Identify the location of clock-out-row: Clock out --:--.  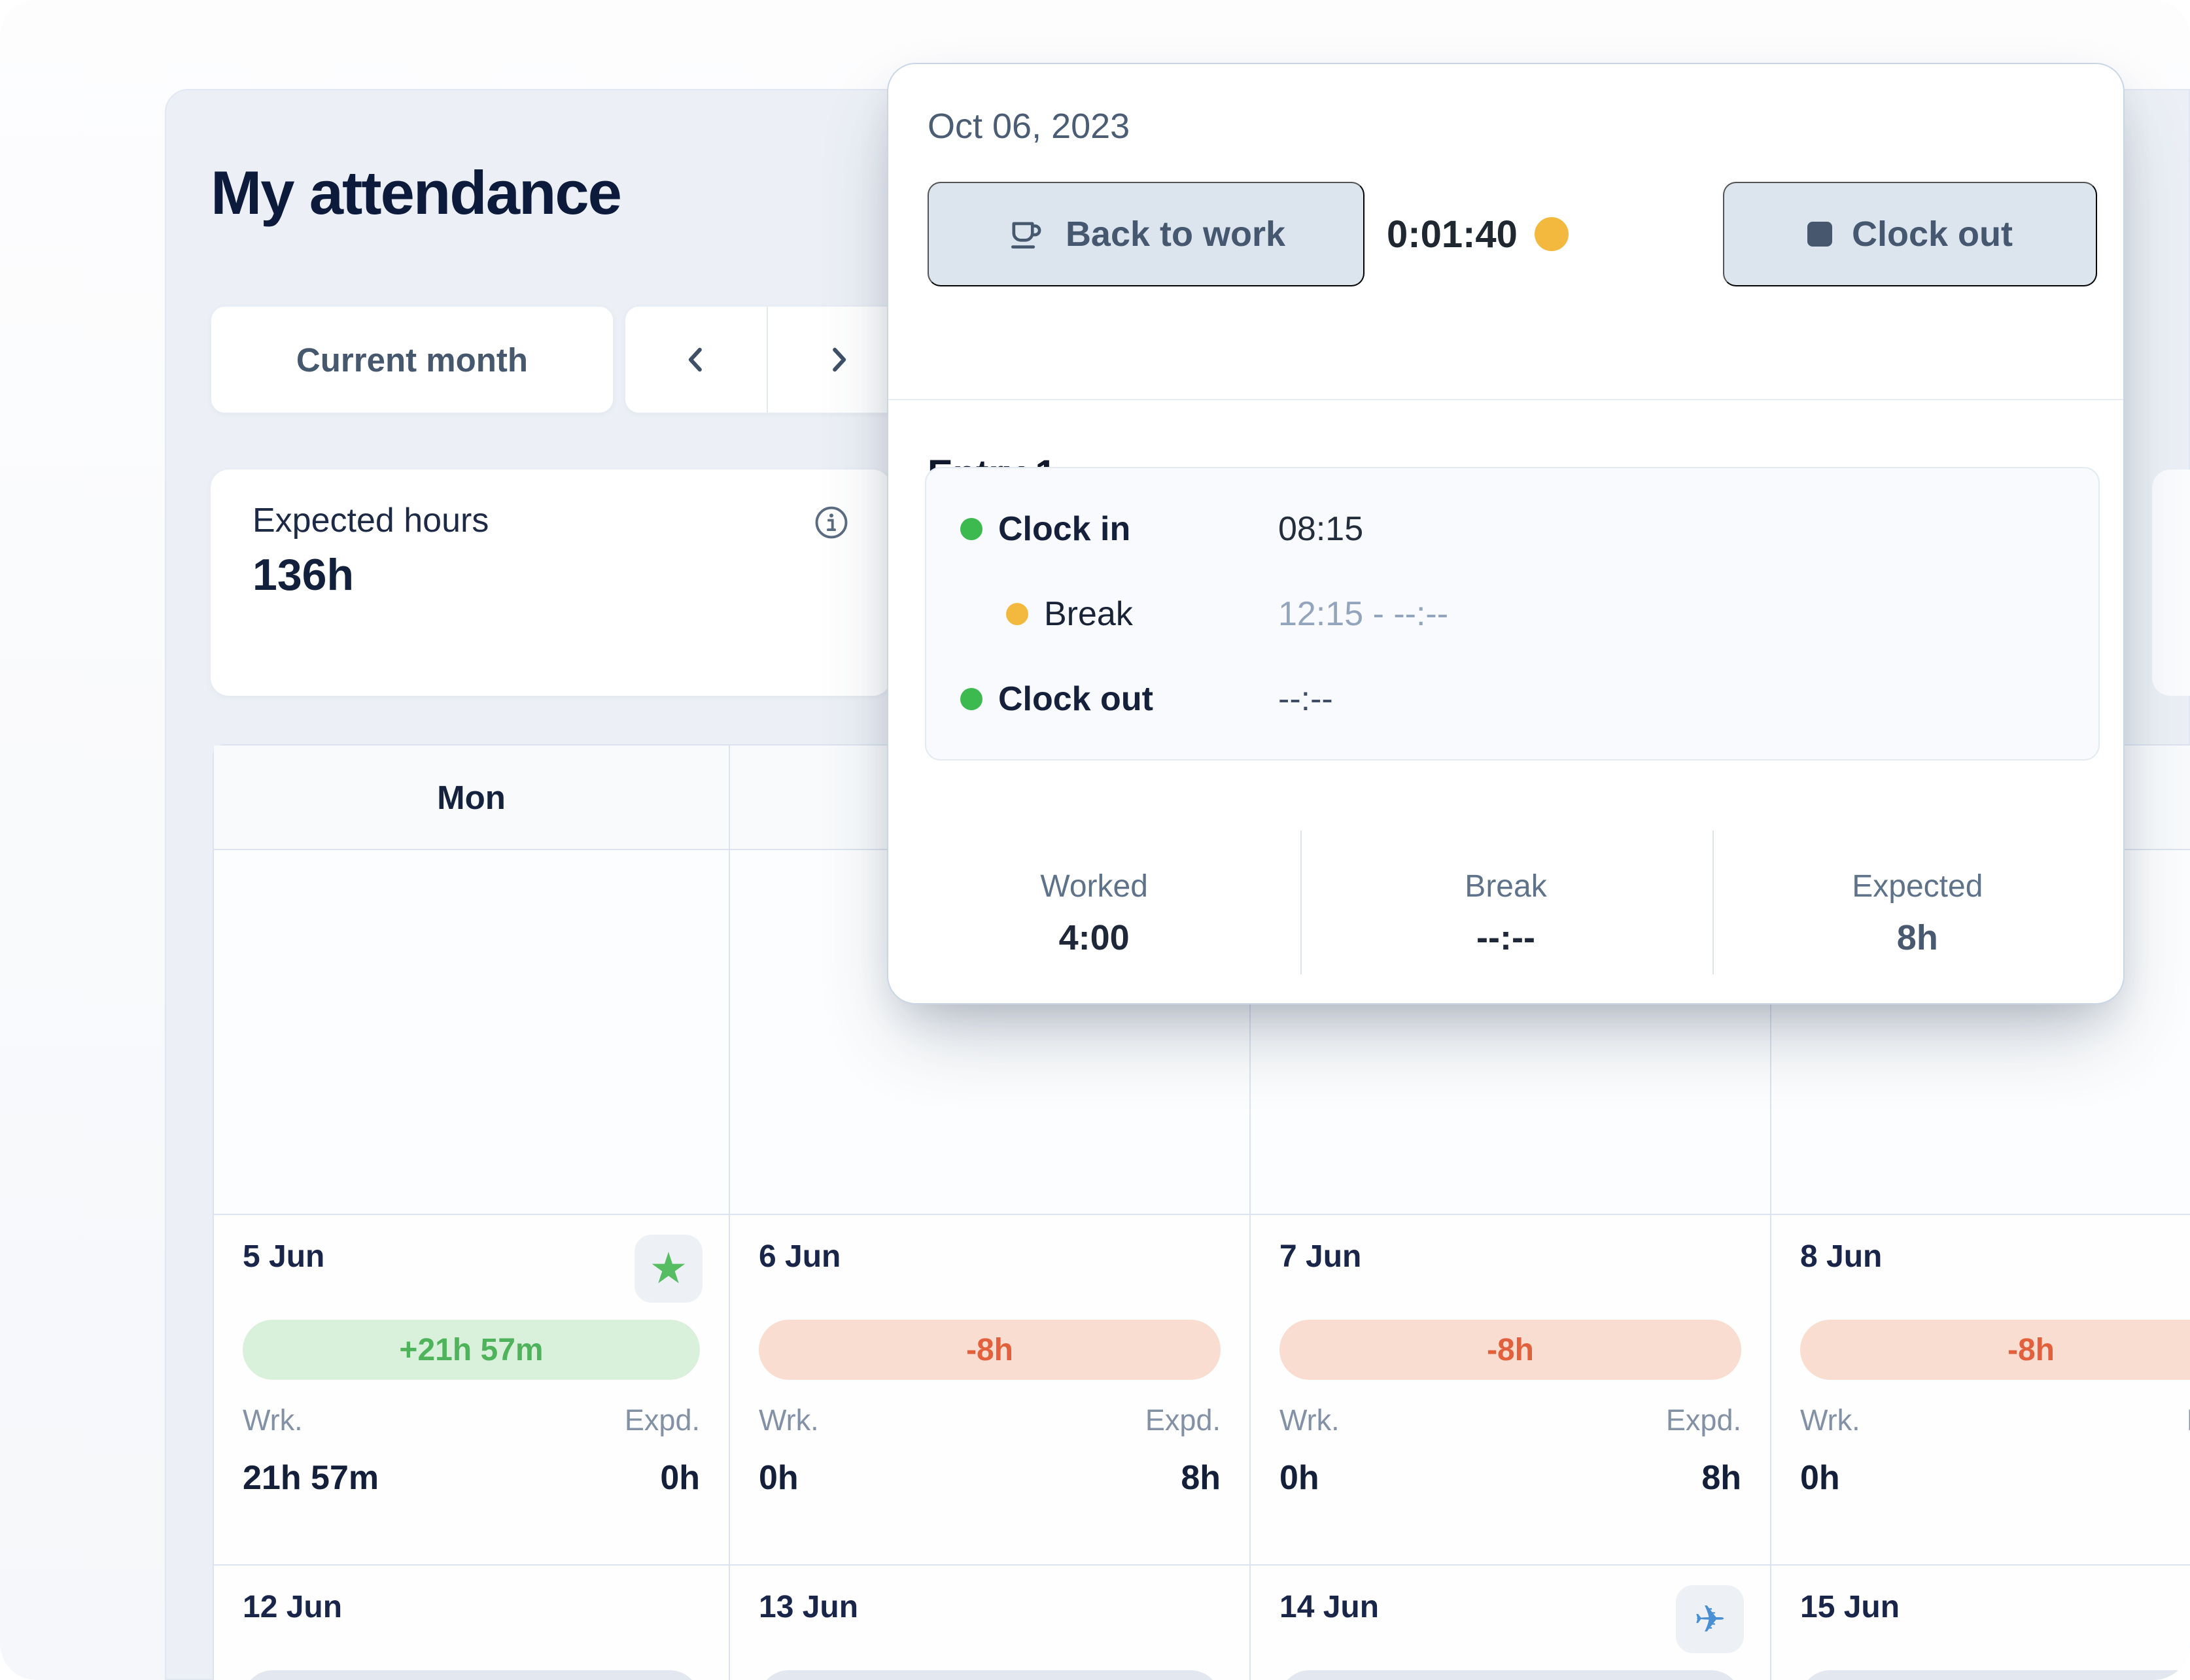
(1512, 699).